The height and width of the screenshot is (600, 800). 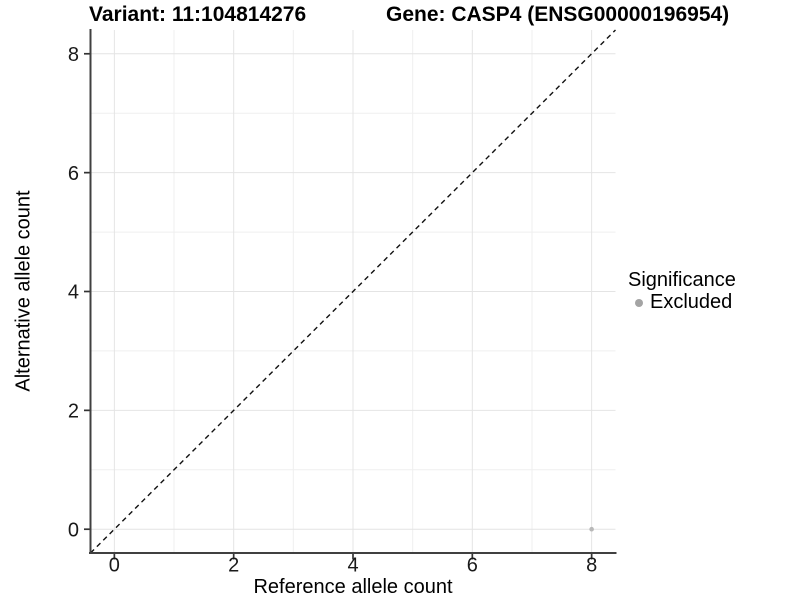 I want to click on legend: Significance Excluded, so click(x=682, y=291).